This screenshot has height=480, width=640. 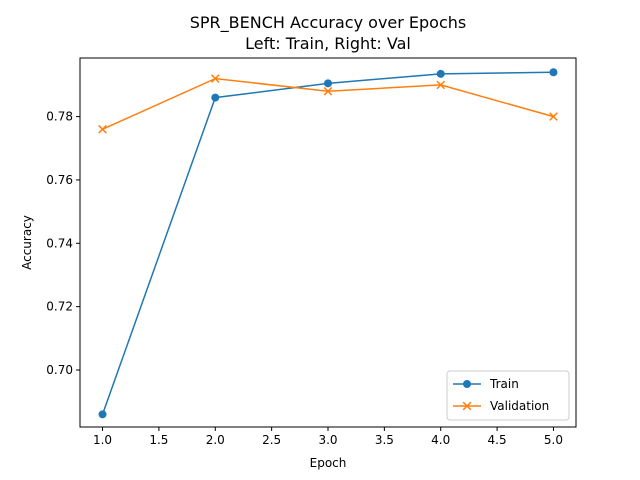 What do you see at coordinates (497, 440) in the screenshot?
I see `x-tick-label: 4.5` at bounding box center [497, 440].